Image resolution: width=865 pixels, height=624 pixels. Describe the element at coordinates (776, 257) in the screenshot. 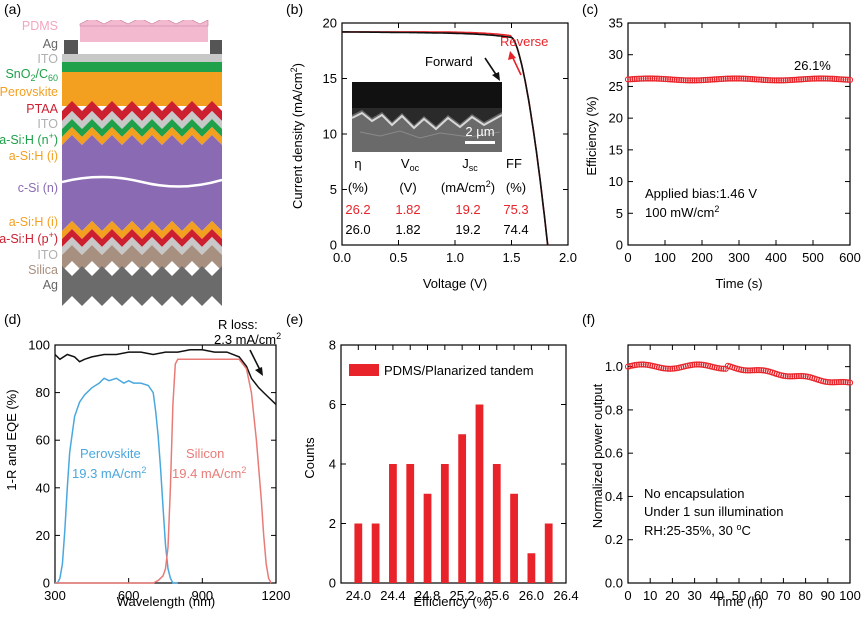

I see `x-tick-label: 400` at that location.